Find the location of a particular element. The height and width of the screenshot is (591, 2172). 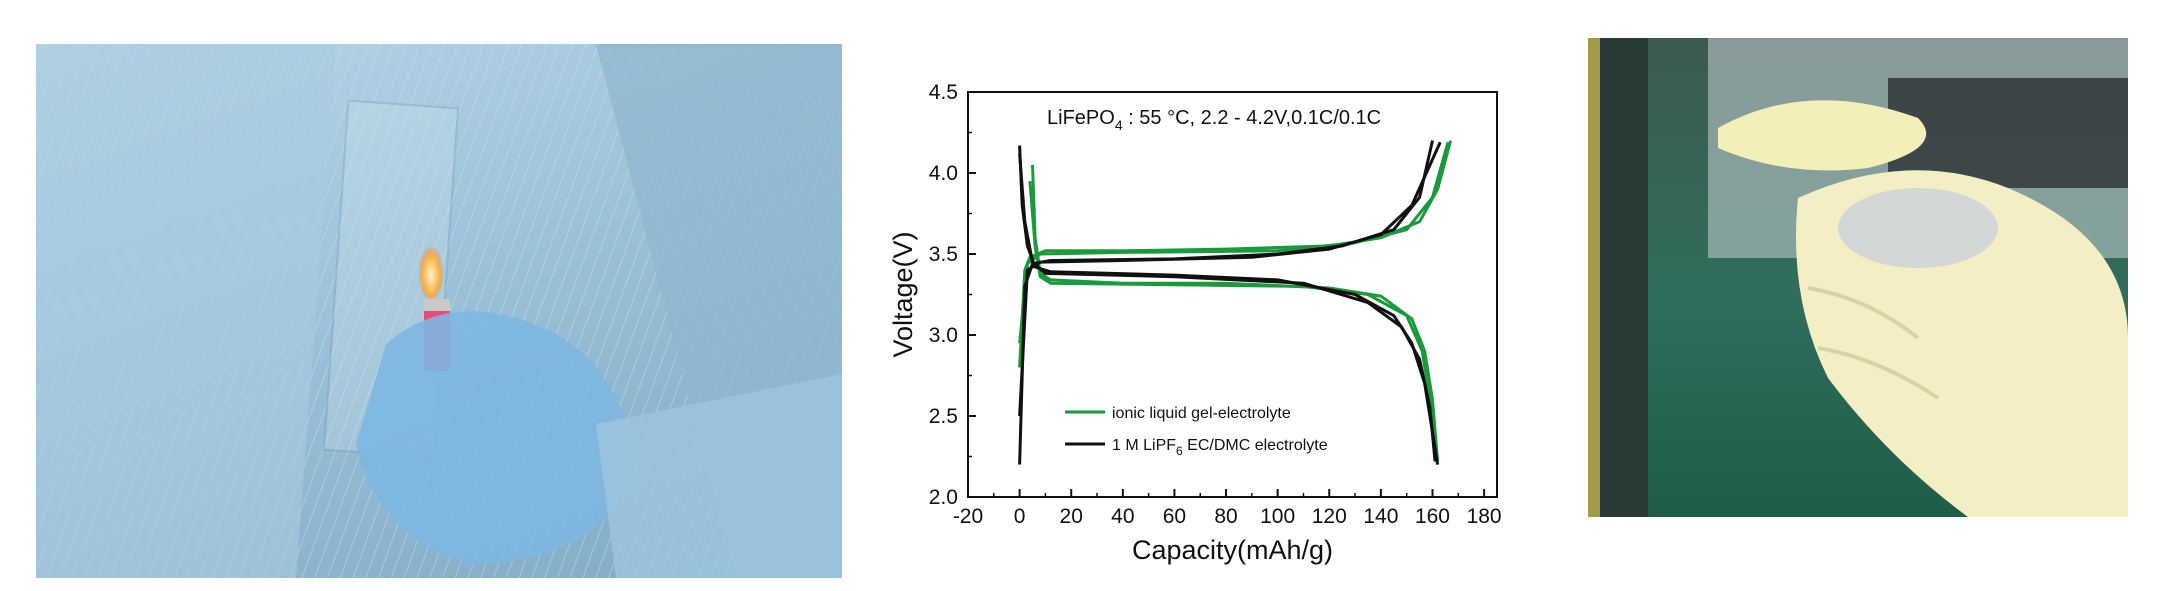

y-tick-label-4: 4.0 is located at coordinates (943, 173).